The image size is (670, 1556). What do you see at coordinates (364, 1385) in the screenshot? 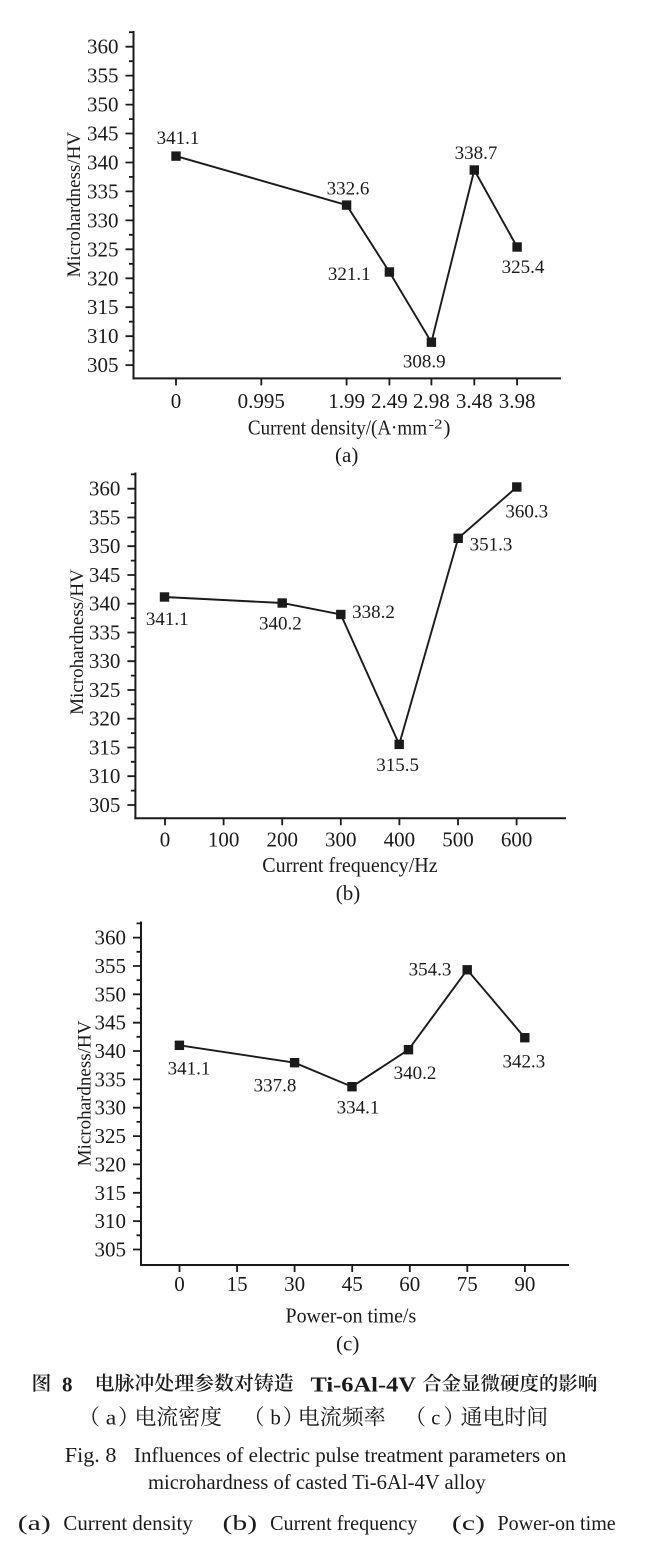
I see `svg-text: Ti-6Al-4V` at bounding box center [364, 1385].